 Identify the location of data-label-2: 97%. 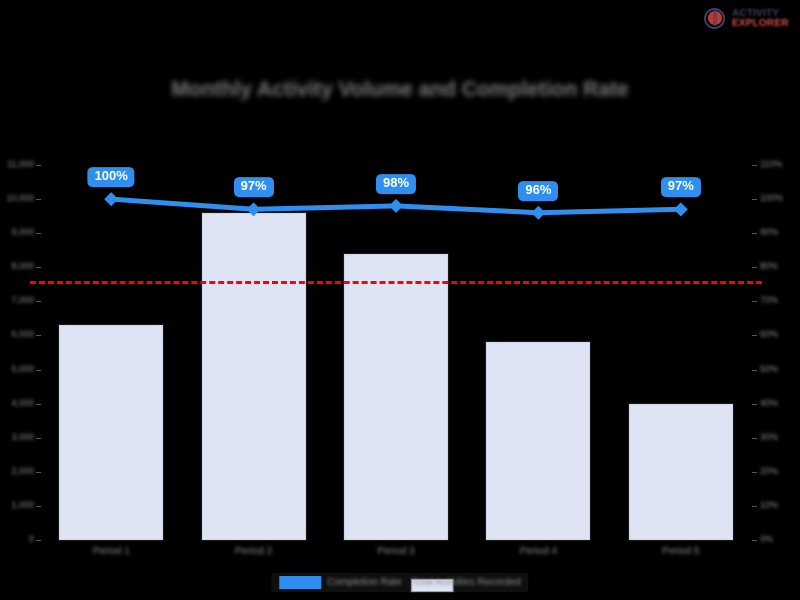
(253, 187).